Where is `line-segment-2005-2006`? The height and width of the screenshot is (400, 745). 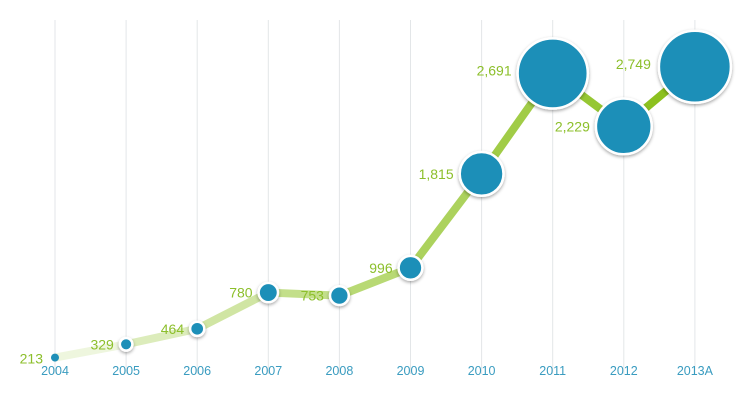 line-segment-2005-2006 is located at coordinates (162, 336).